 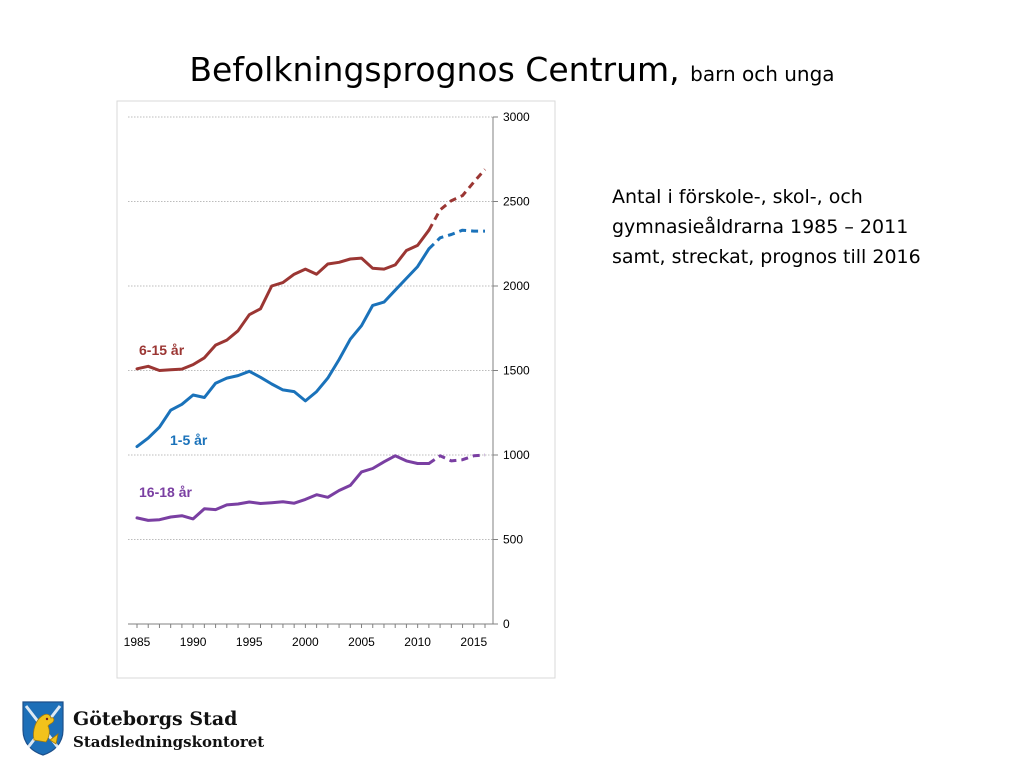 I want to click on y-tick-label: 2000, so click(x=516, y=286).